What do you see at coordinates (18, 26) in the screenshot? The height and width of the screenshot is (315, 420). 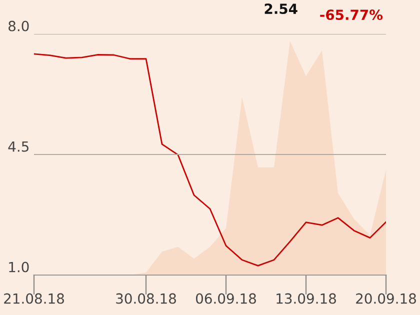 I see `y-tick-label: 8.0` at bounding box center [18, 26].